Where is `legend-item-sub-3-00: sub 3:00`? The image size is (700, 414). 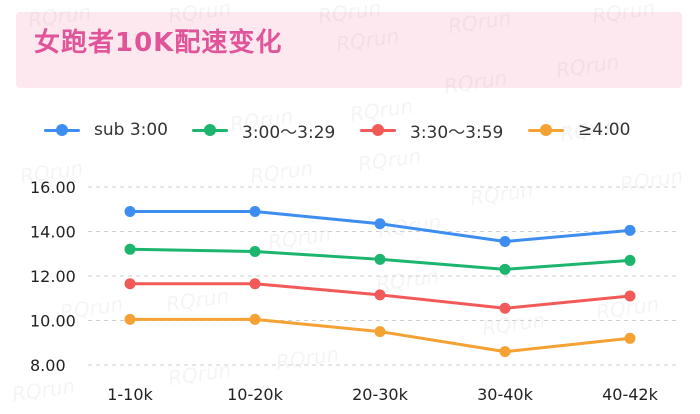 legend-item-sub-3-00: sub 3:00 is located at coordinates (106, 130).